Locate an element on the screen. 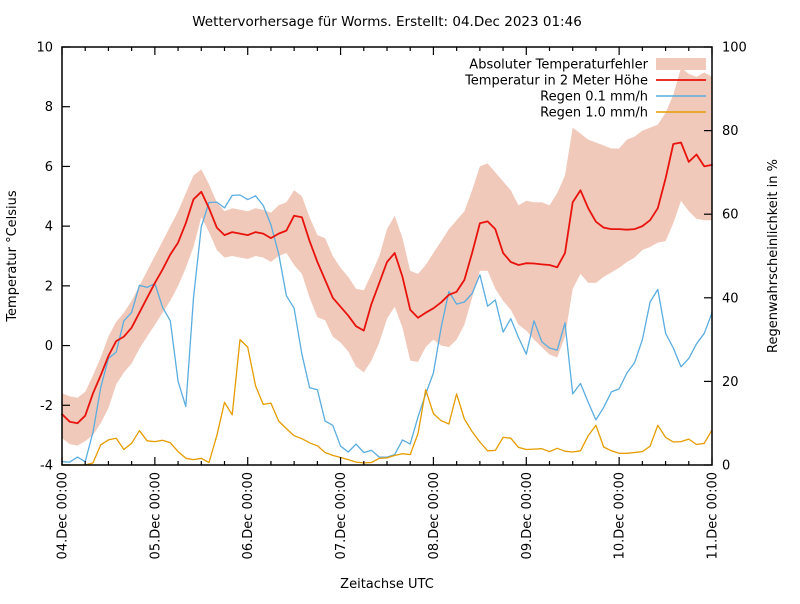 The height and width of the screenshot is (604, 800). legend-item-label: Regen 0.1 mm/h is located at coordinates (594, 97).